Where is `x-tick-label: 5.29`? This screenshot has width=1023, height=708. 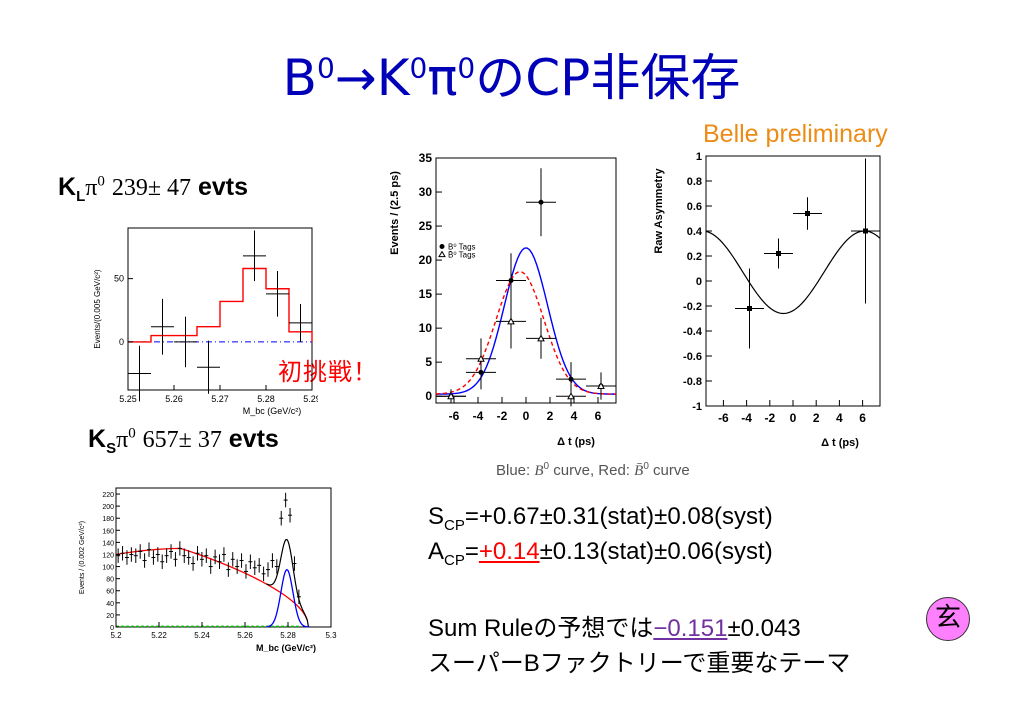
x-tick-label: 5.29 is located at coordinates (310, 399).